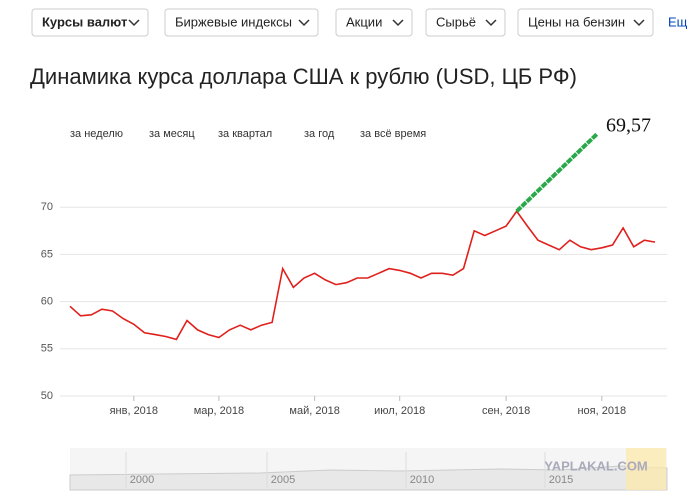  I want to click on navigator-label: 2000, so click(142, 480).